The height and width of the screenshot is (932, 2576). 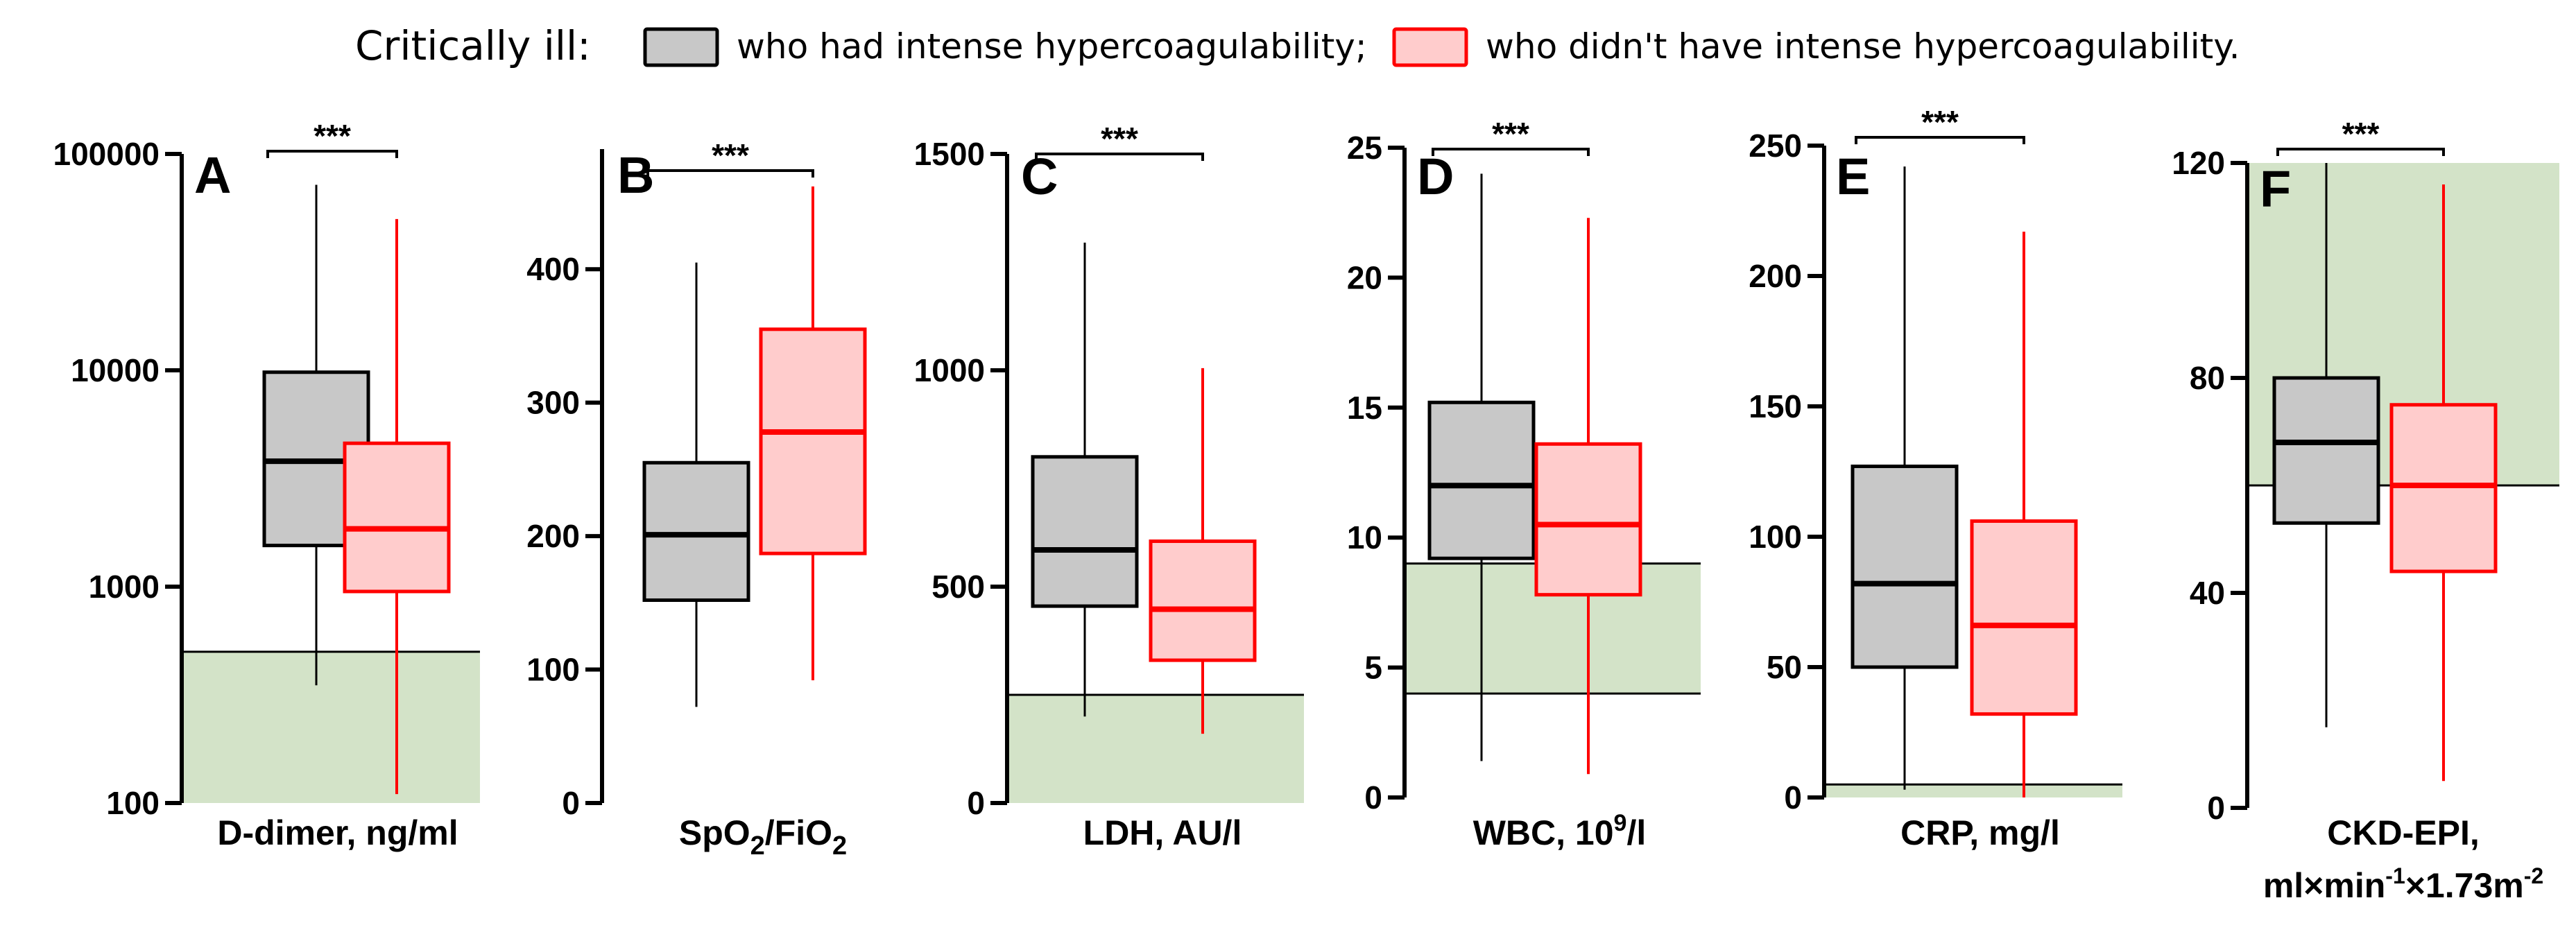 I want to click on y-tick-label: 5, so click(x=1373, y=668).